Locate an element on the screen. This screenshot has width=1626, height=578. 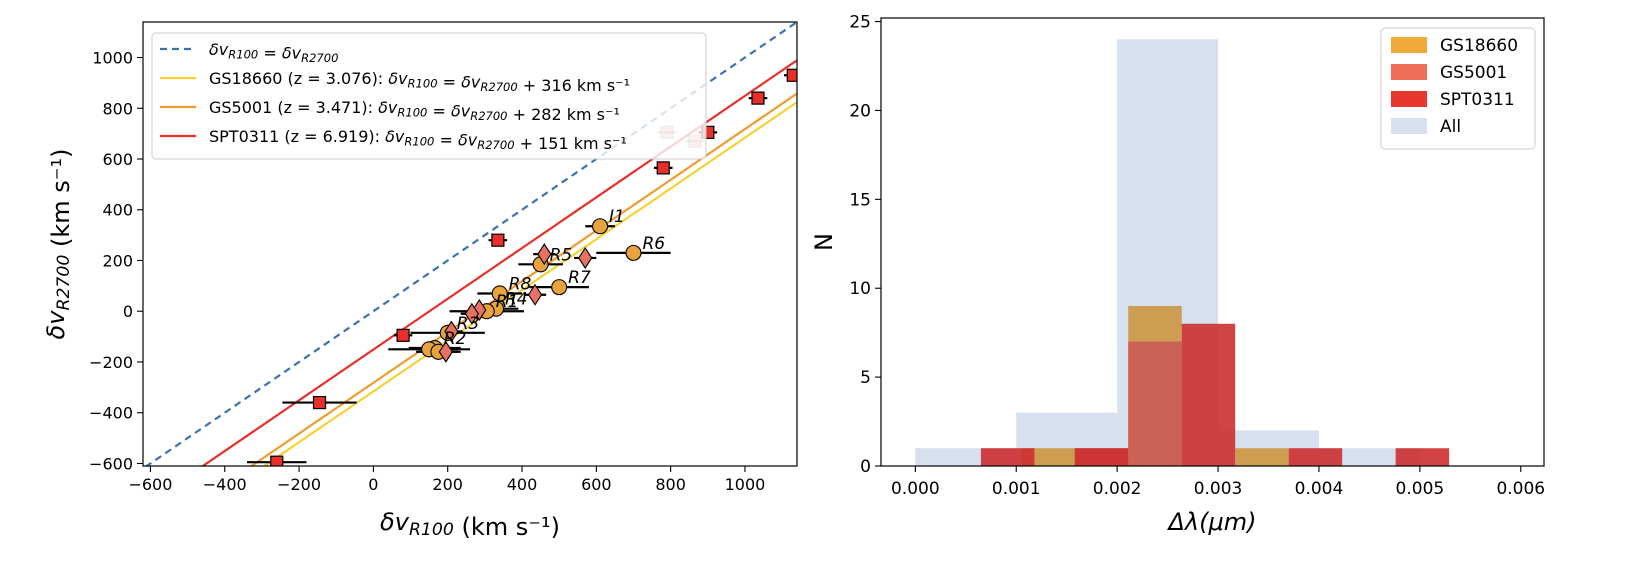
point-label: R2 is located at coordinates (455, 339).